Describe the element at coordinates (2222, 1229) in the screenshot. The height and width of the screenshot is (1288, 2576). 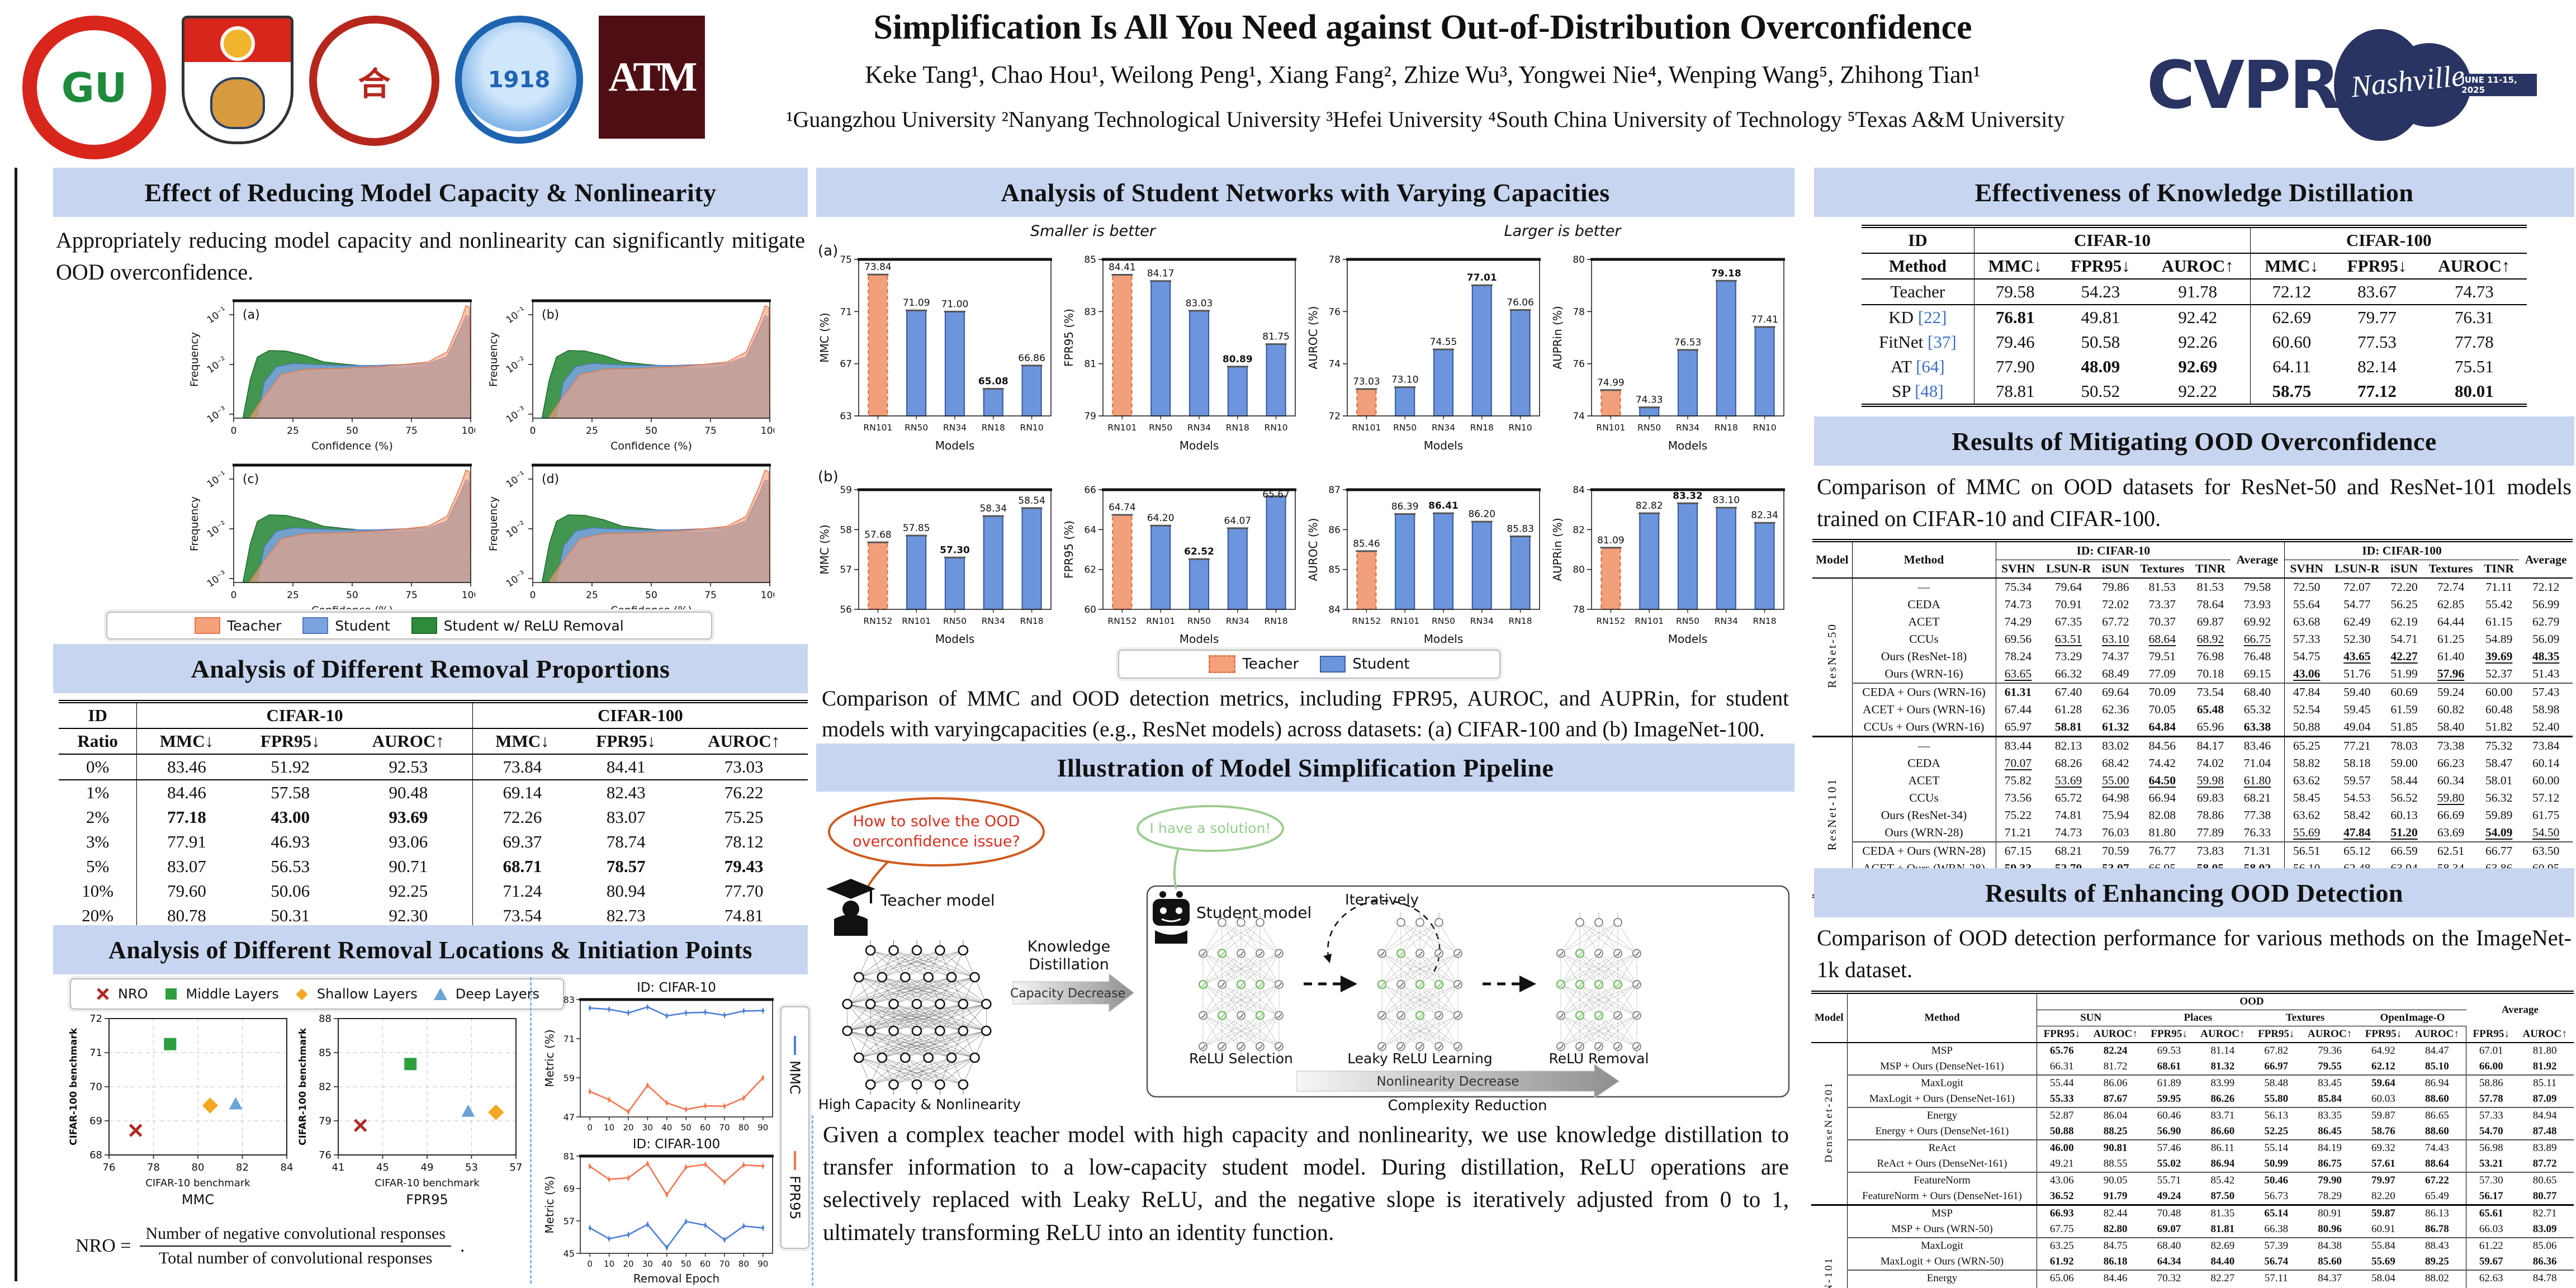
I see `table-cell: 81.81` at that location.